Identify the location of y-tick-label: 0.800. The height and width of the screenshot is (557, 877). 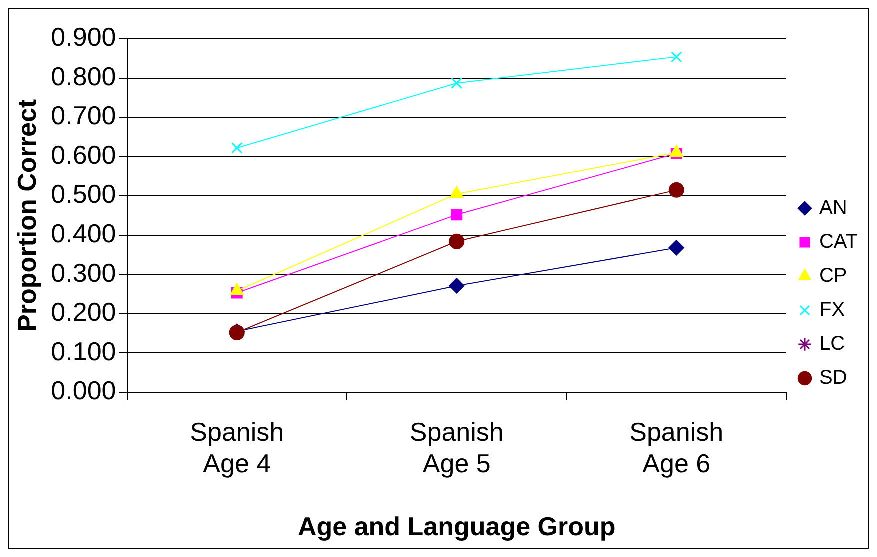
(83, 76).